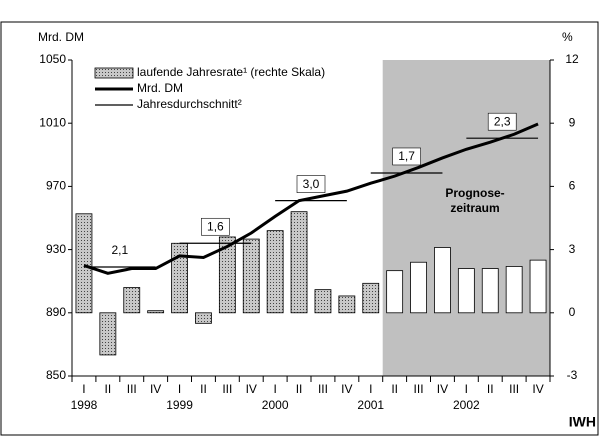  Describe the element at coordinates (52, 59) in the screenshot. I see `y-tick-label: 1050` at that location.